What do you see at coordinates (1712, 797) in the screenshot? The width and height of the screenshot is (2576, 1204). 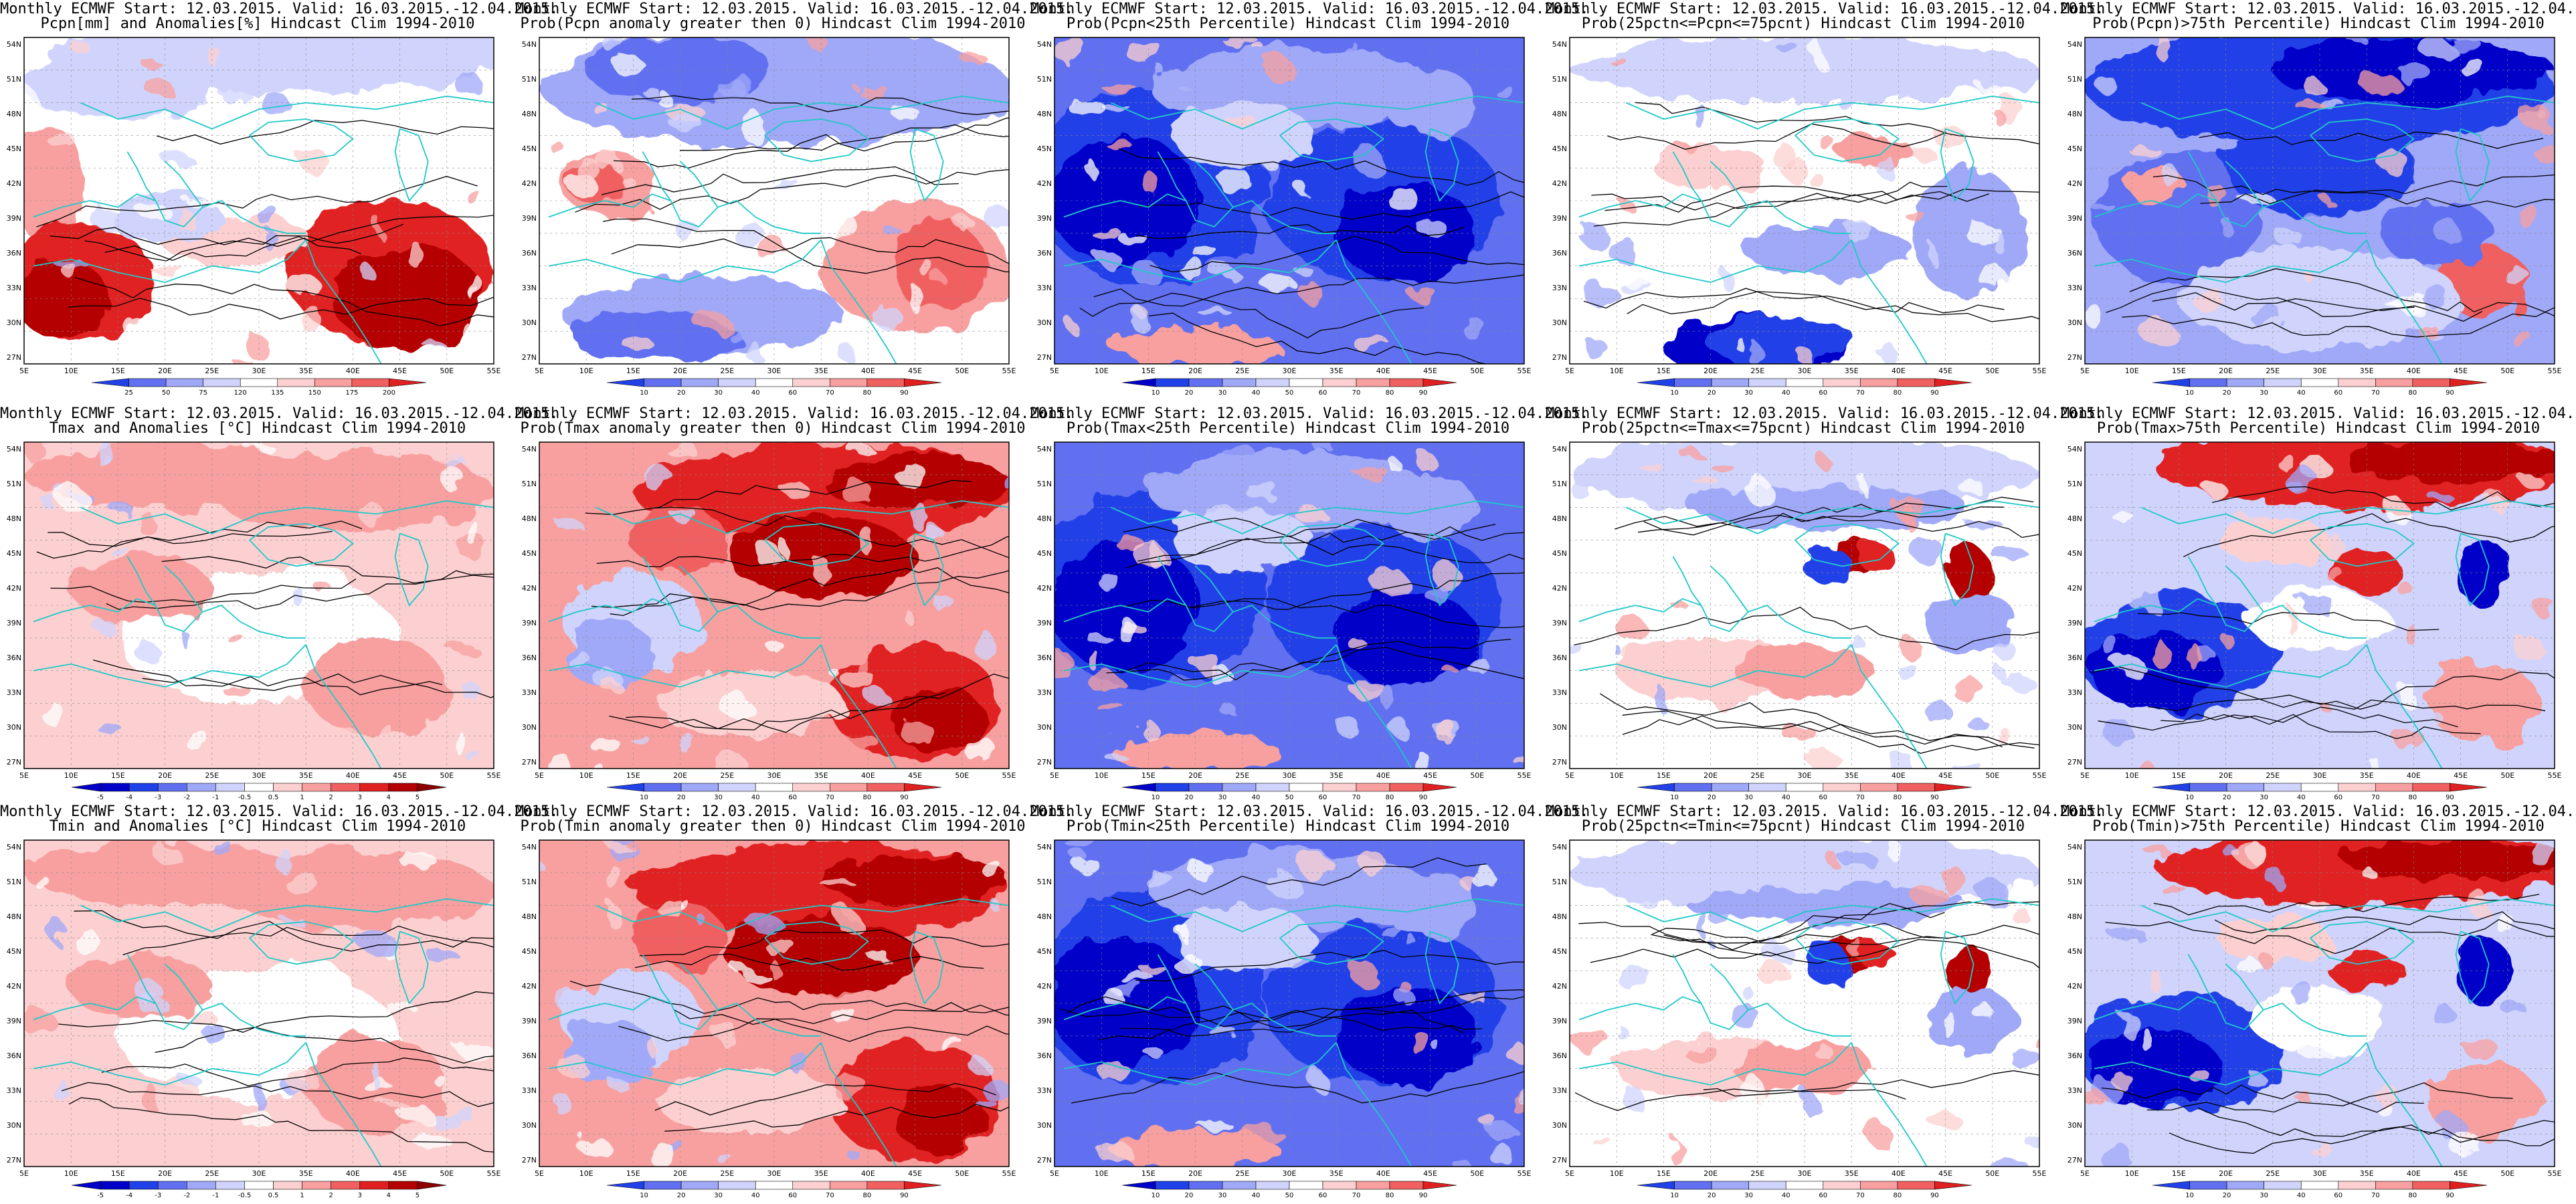 I see `colorbar-tick-label: 20` at bounding box center [1712, 797].